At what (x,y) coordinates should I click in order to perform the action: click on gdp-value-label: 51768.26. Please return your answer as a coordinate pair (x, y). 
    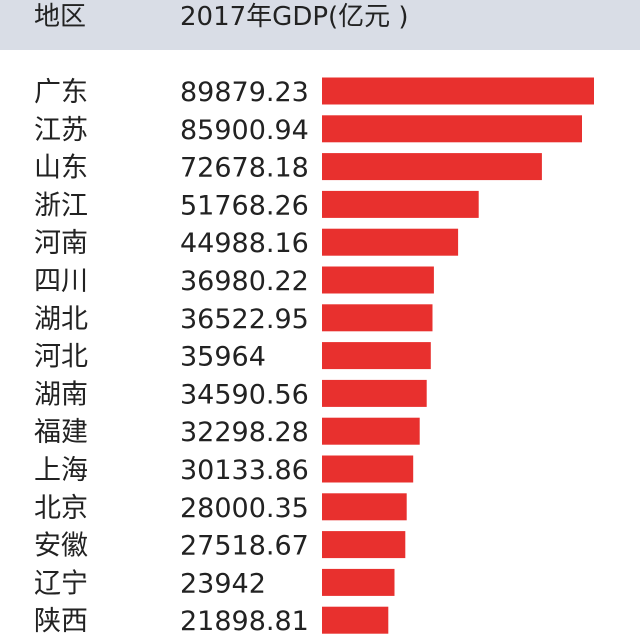
    Looking at the image, I should click on (244, 205).